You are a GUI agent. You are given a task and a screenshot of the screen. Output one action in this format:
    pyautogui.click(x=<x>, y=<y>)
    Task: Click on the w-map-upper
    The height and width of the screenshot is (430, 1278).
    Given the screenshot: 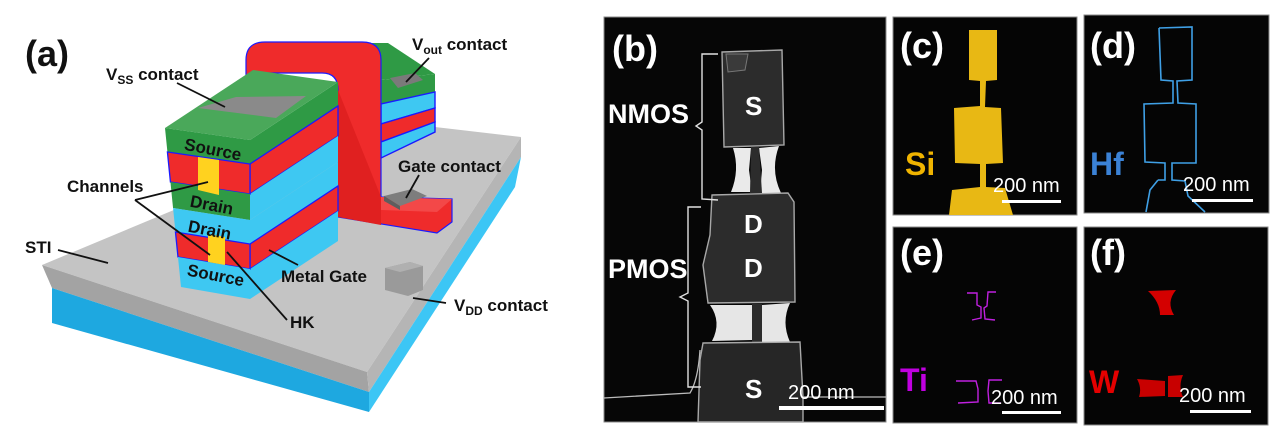 What is the action you would take?
    pyautogui.click(x=1162, y=302)
    